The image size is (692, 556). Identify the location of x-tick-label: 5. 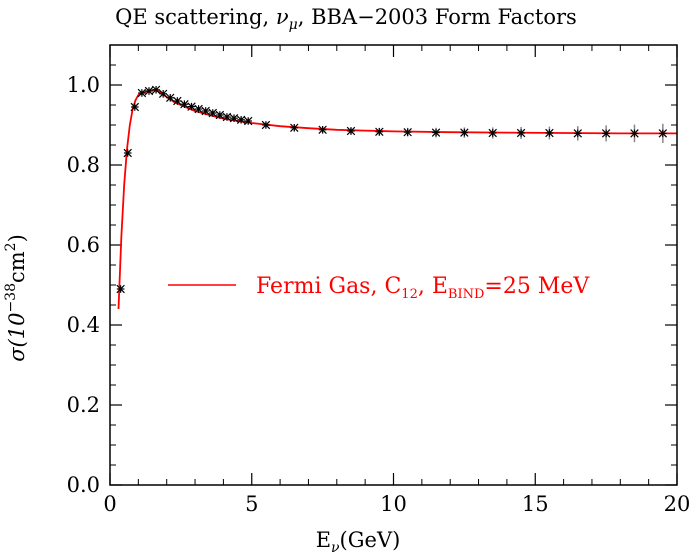
(251, 504).